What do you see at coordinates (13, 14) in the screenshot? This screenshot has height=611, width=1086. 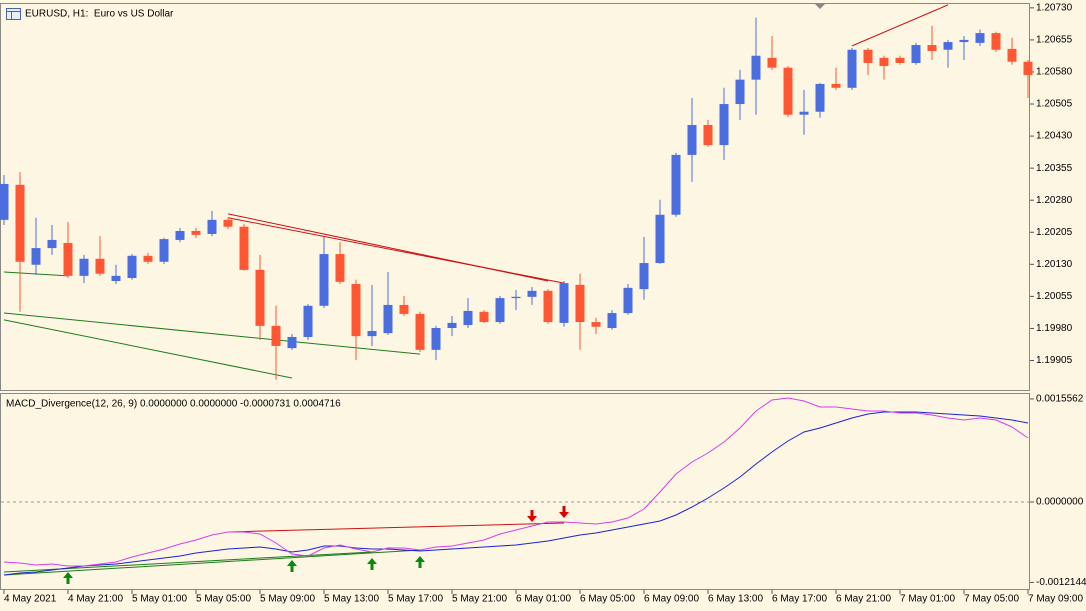 I see `symbol-icon` at bounding box center [13, 14].